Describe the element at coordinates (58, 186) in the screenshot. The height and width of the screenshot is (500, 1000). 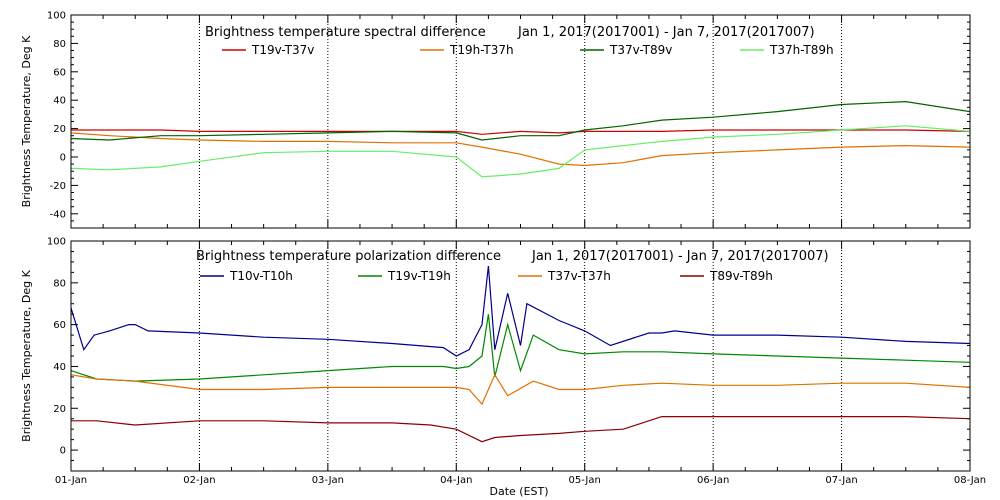
I see `y-tick-label: -20` at that location.